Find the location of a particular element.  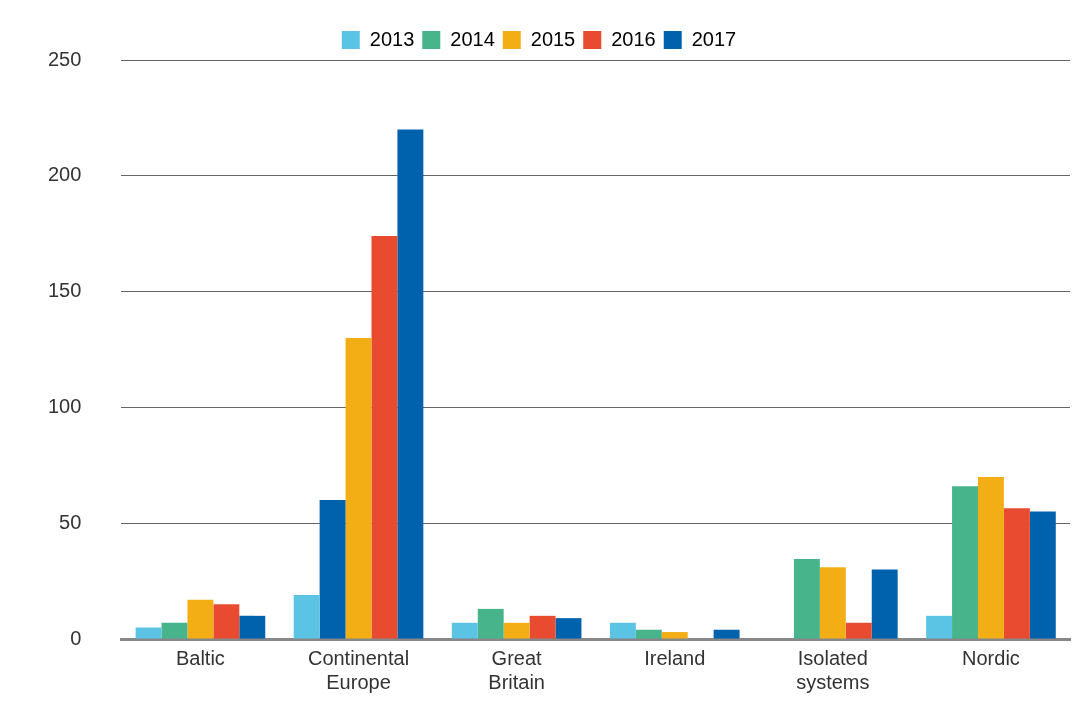

y-tick-label: 150 is located at coordinates (64, 290).